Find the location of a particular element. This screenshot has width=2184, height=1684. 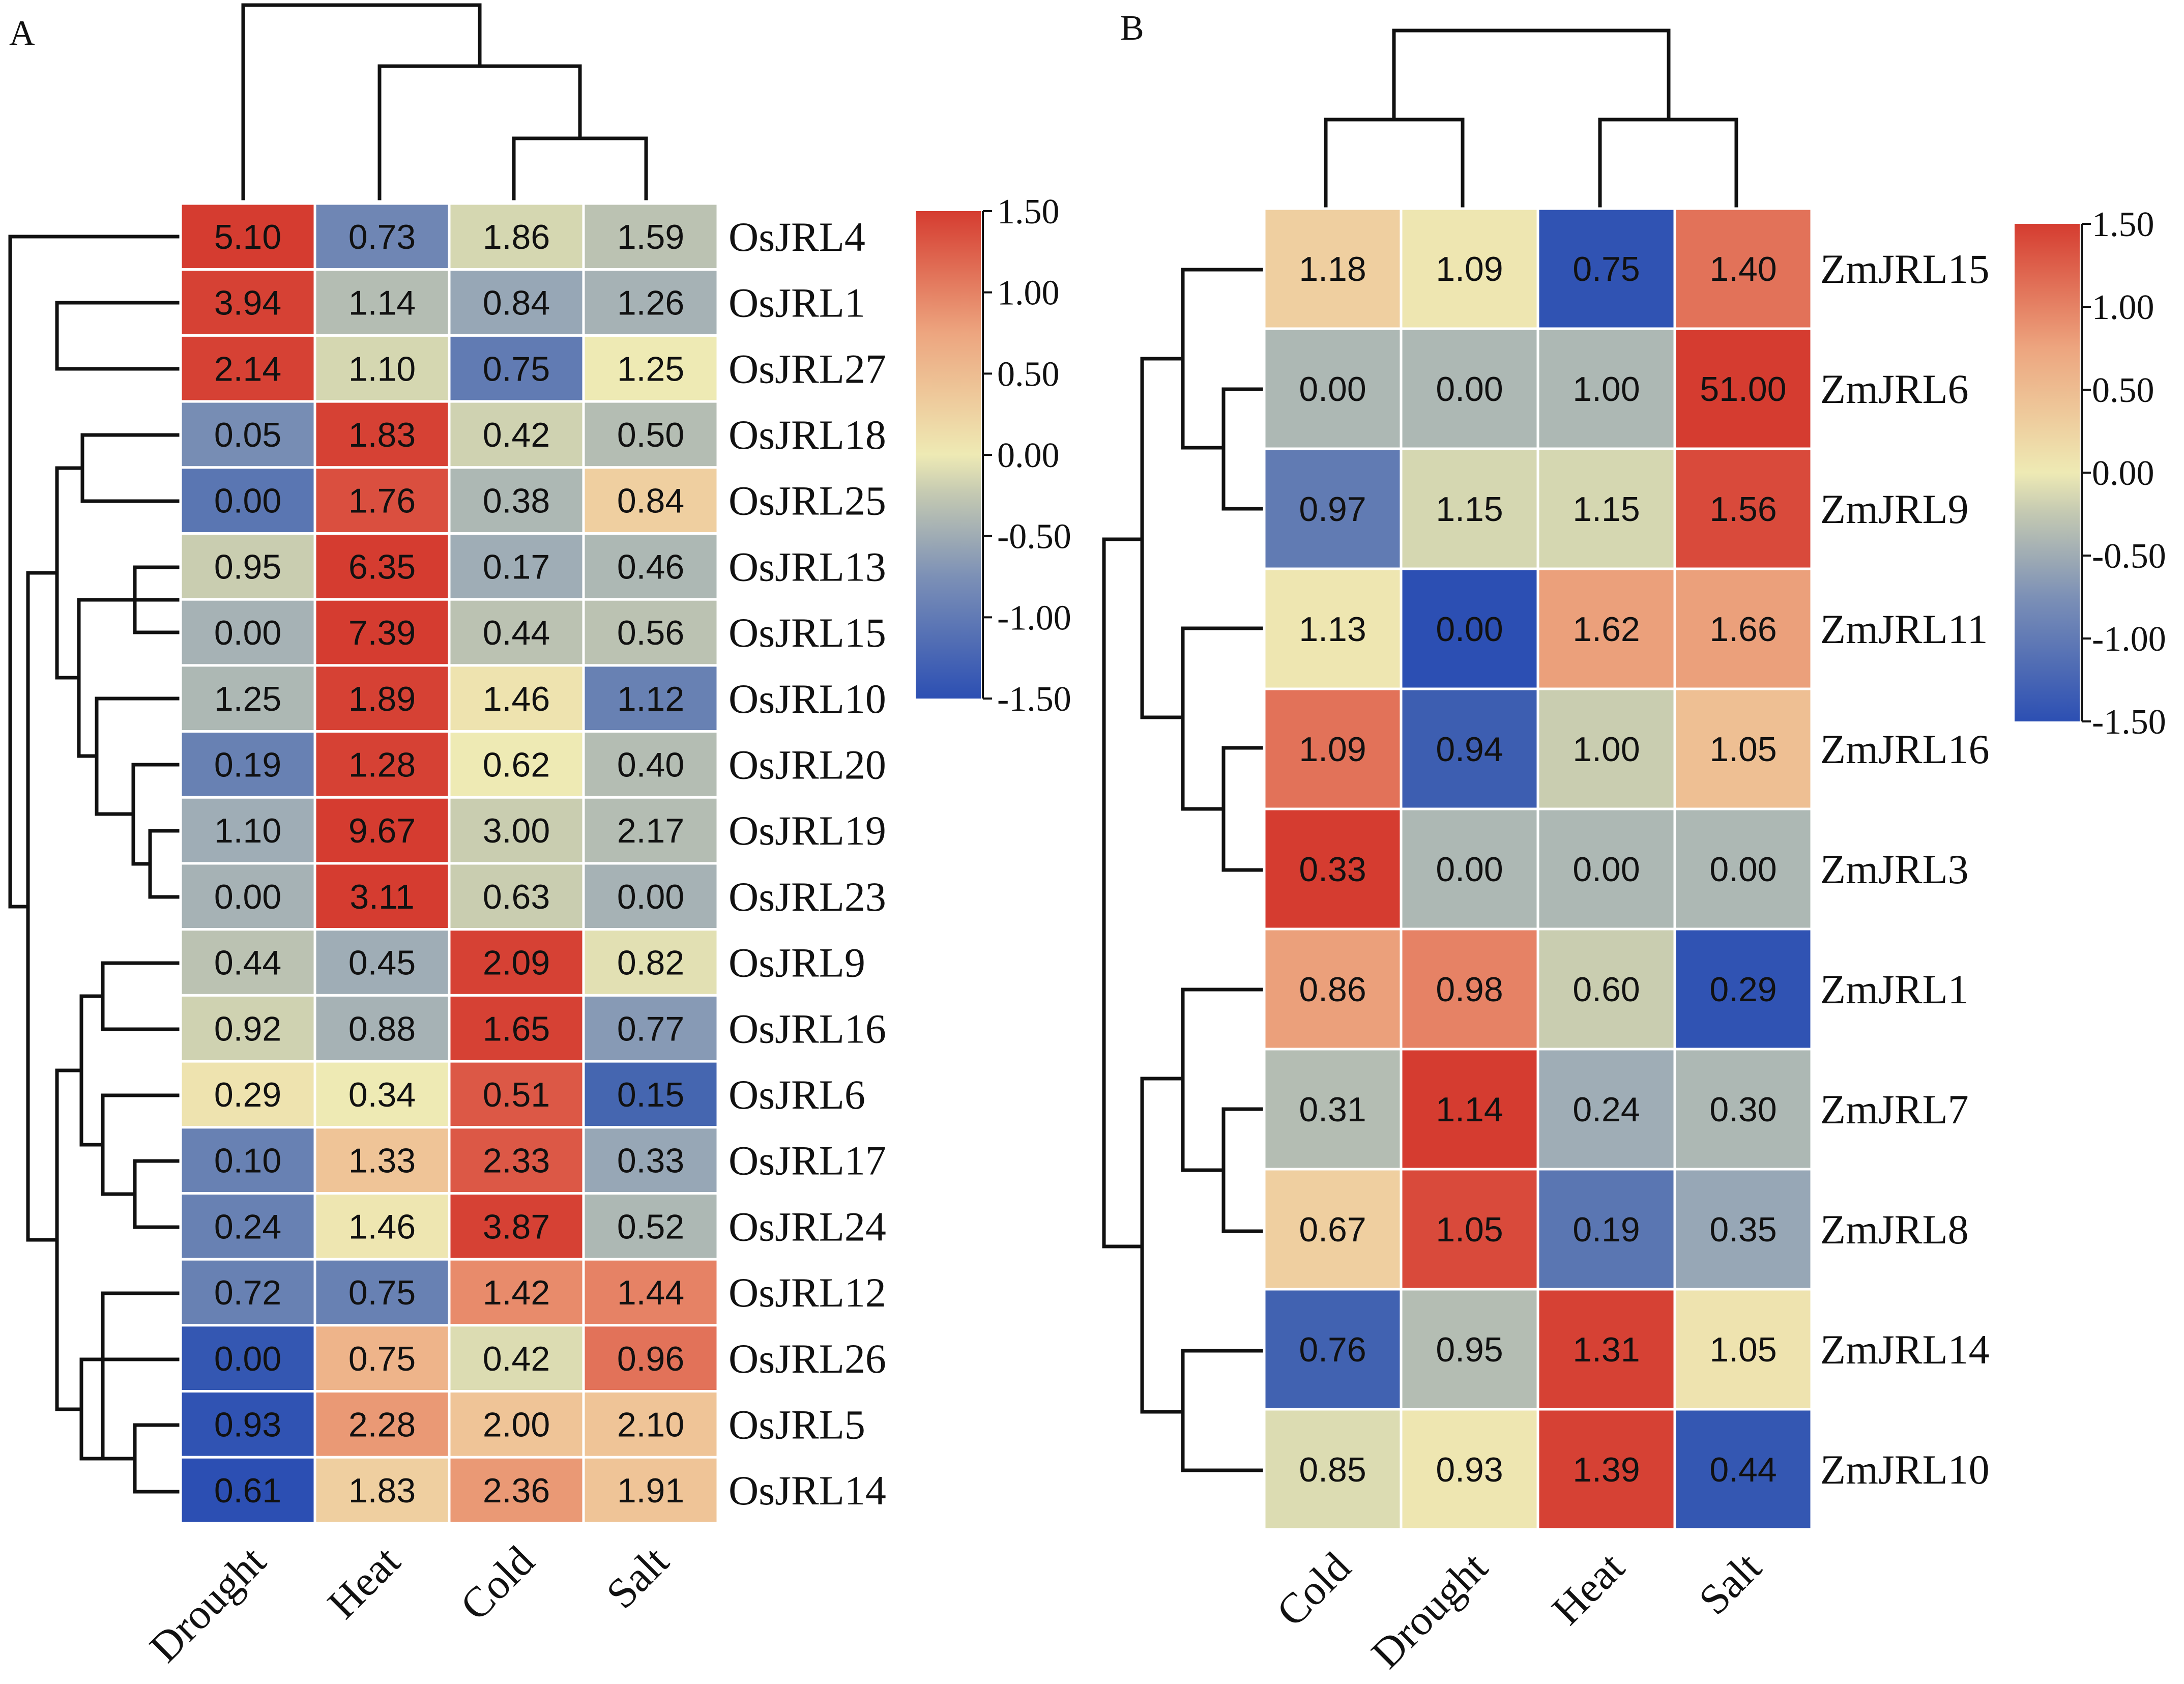

cell-value-label: 3.87 is located at coordinates (516, 1226).